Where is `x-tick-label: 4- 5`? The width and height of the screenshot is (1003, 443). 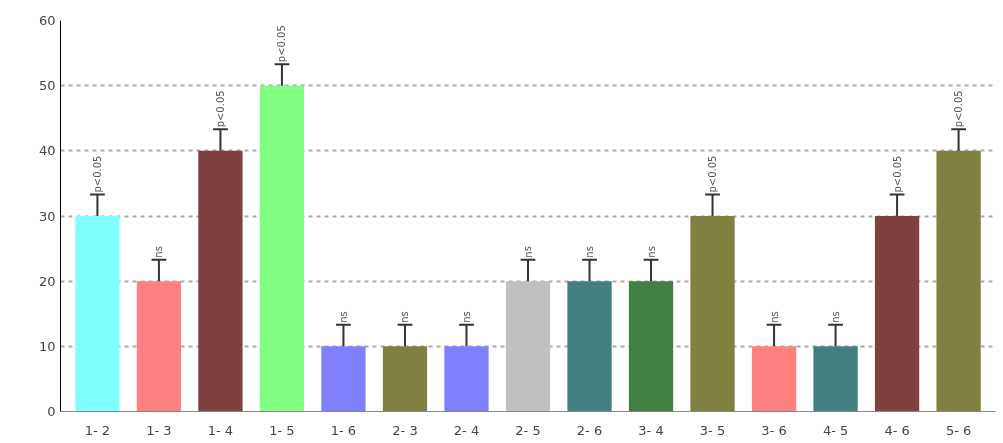
x-tick-label: 4- 5 is located at coordinates (835, 430).